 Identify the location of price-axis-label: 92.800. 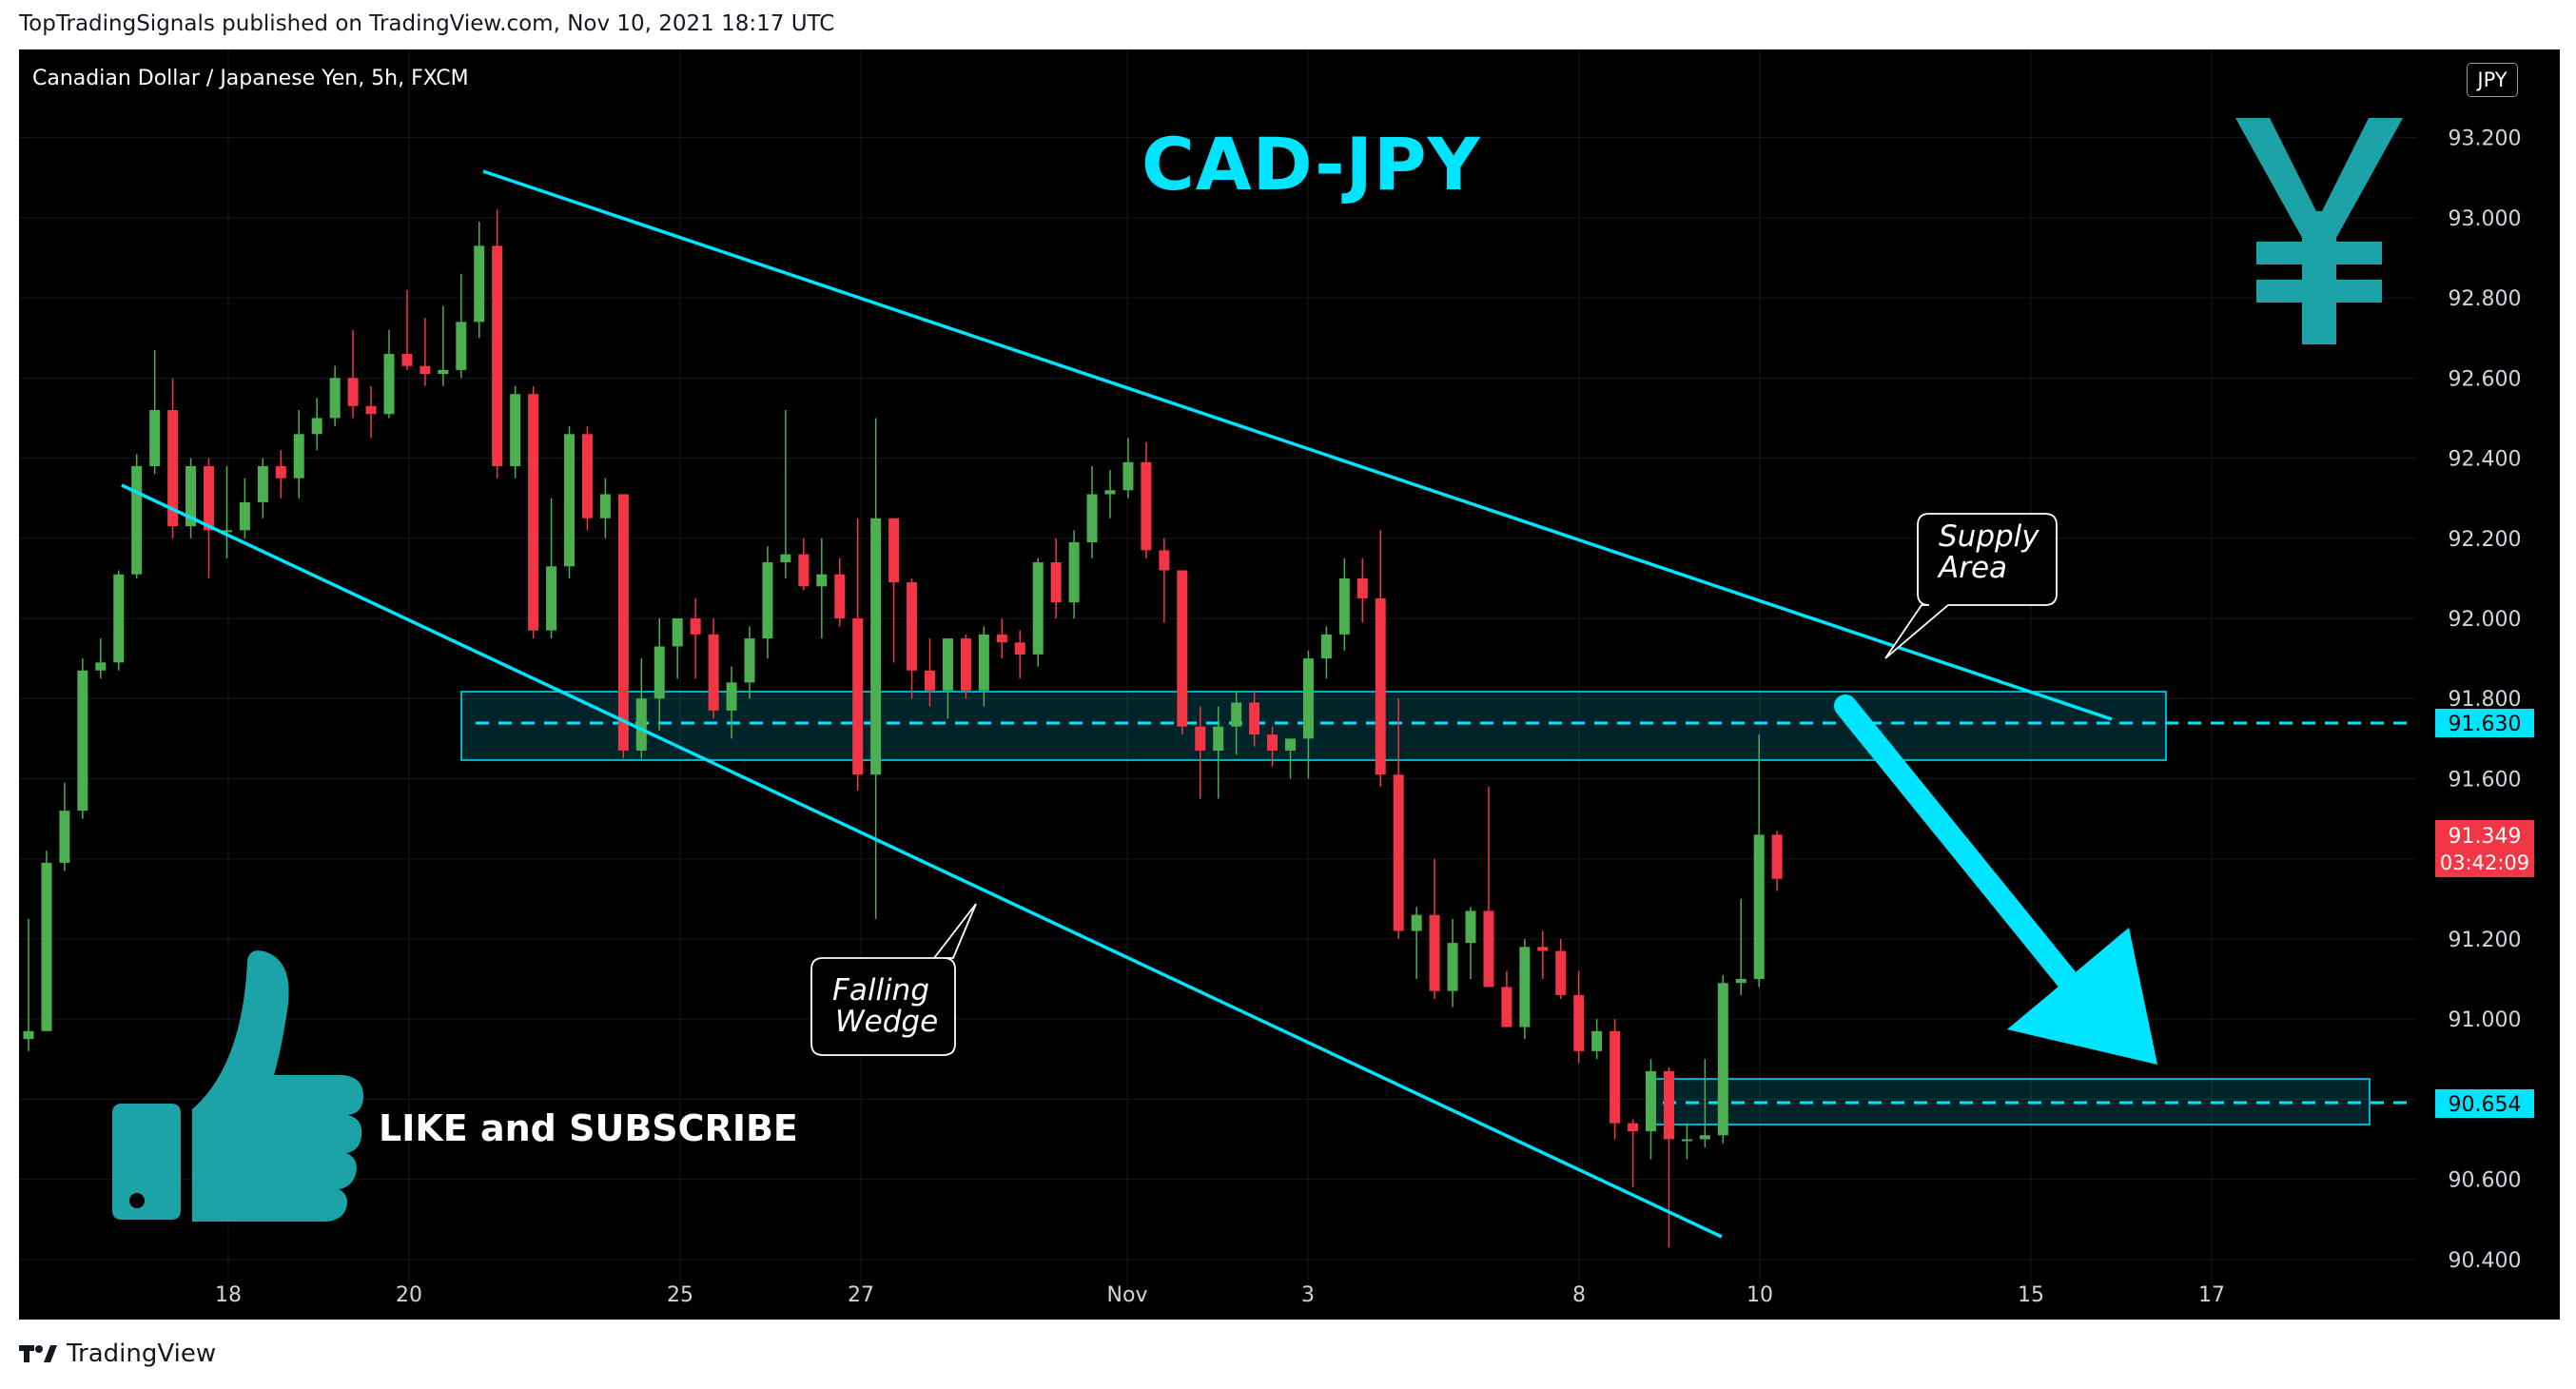
(2485, 299).